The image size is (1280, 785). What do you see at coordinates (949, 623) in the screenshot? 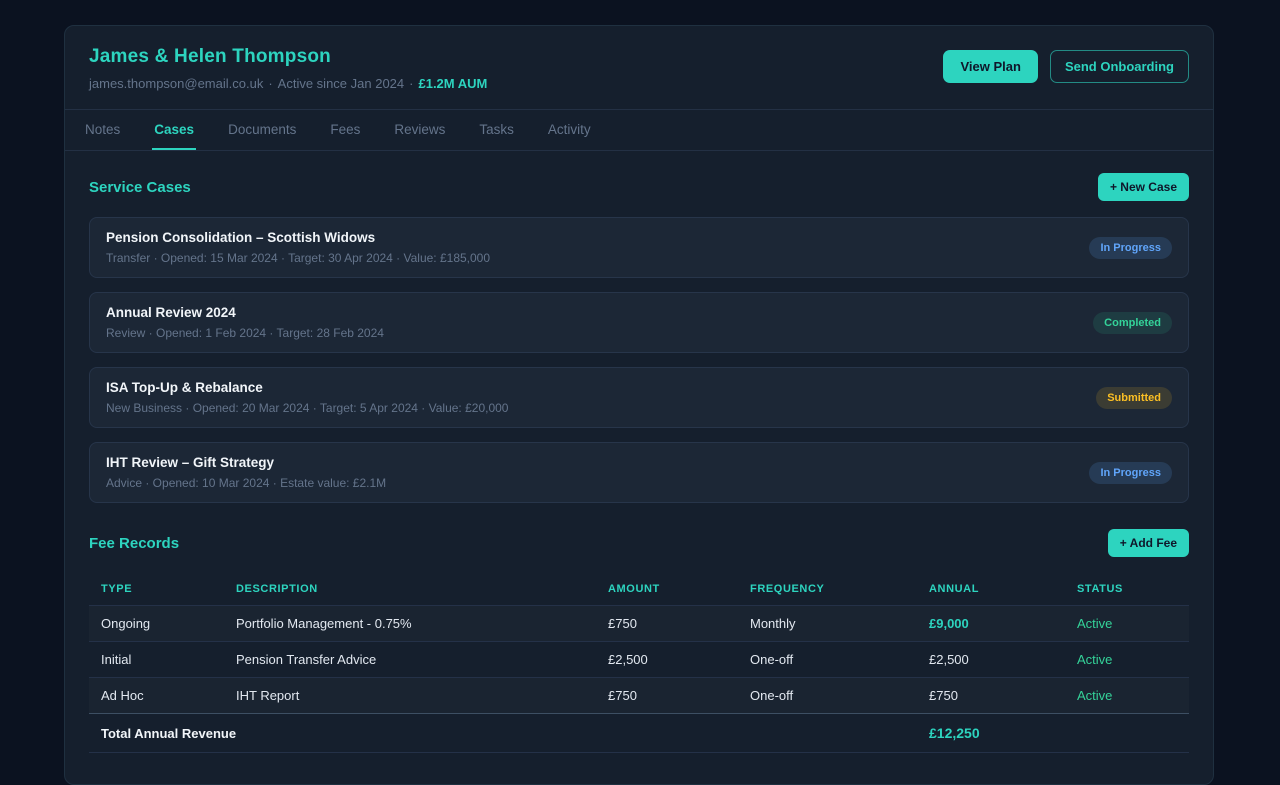
I see `fee-annual: £9,000` at bounding box center [949, 623].